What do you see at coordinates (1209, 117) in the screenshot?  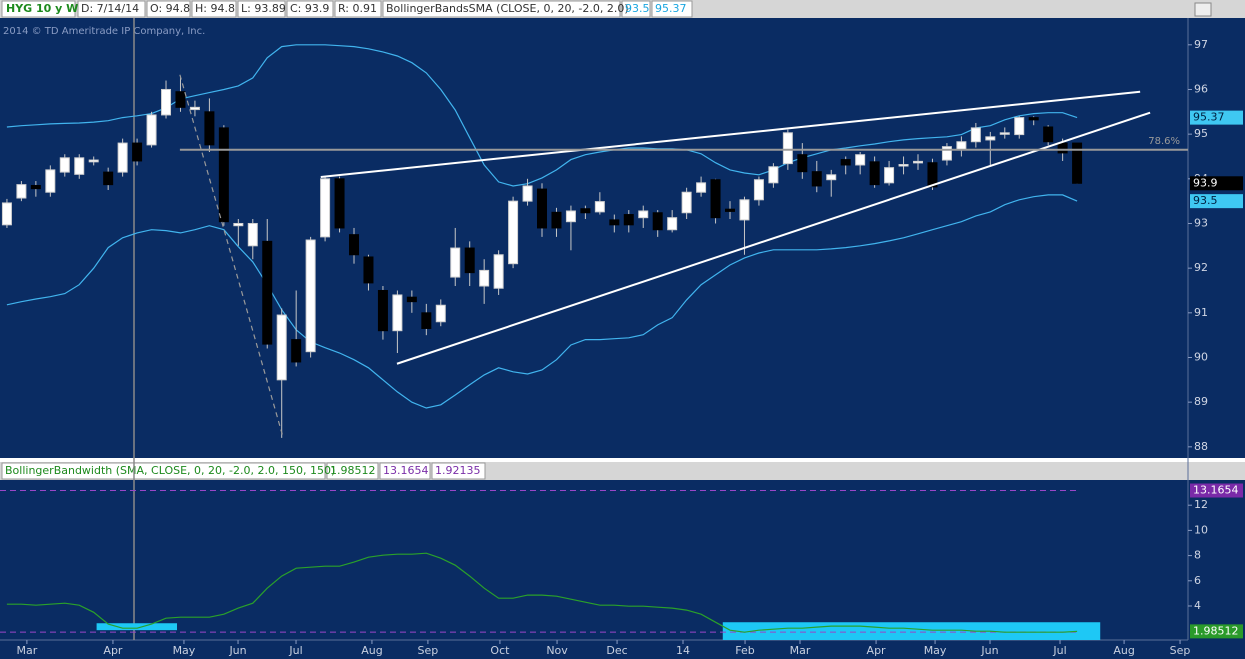 I see `value-tag-label: 95.37` at bounding box center [1209, 117].